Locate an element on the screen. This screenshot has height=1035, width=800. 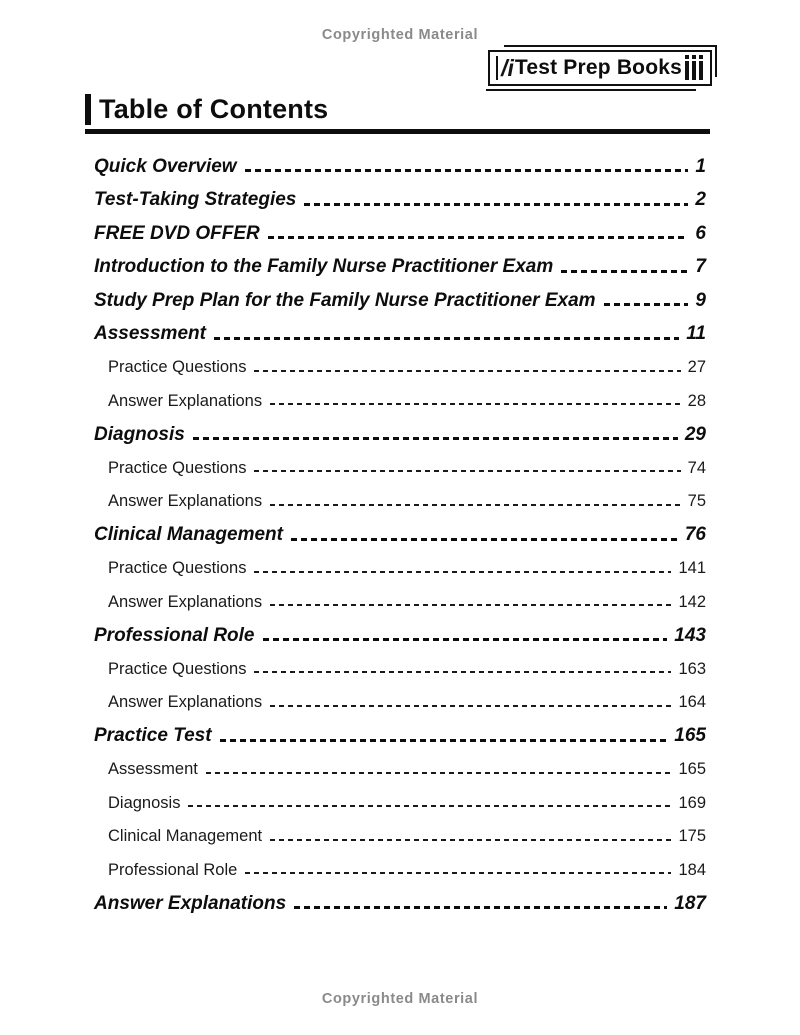
toc-entry: FREE DVD OFFER 6 is located at coordinates (400, 234).